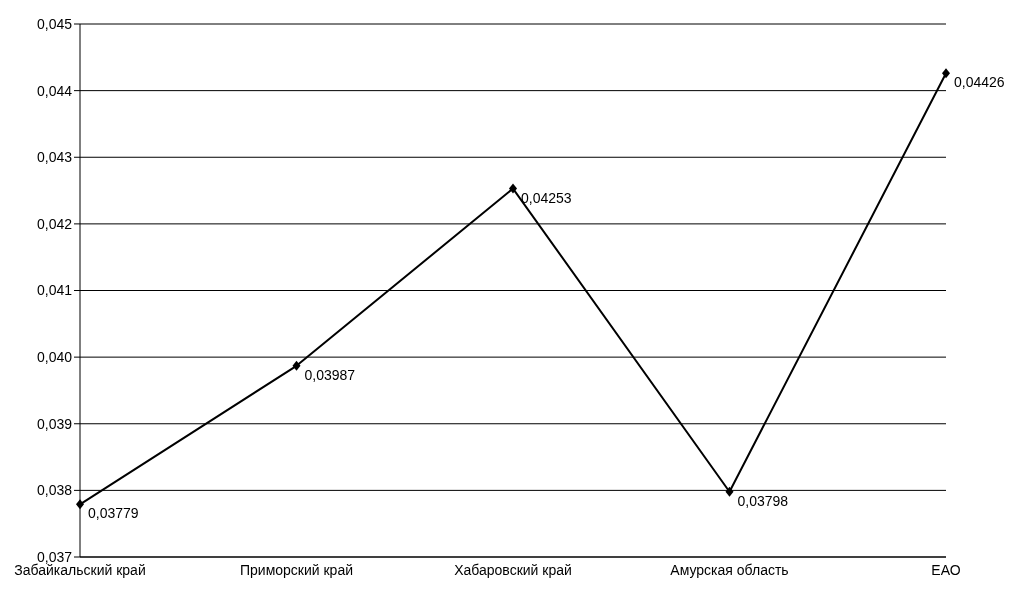 This screenshot has height=595, width=1024. I want to click on y-tick-label: 0,039, so click(54, 423).